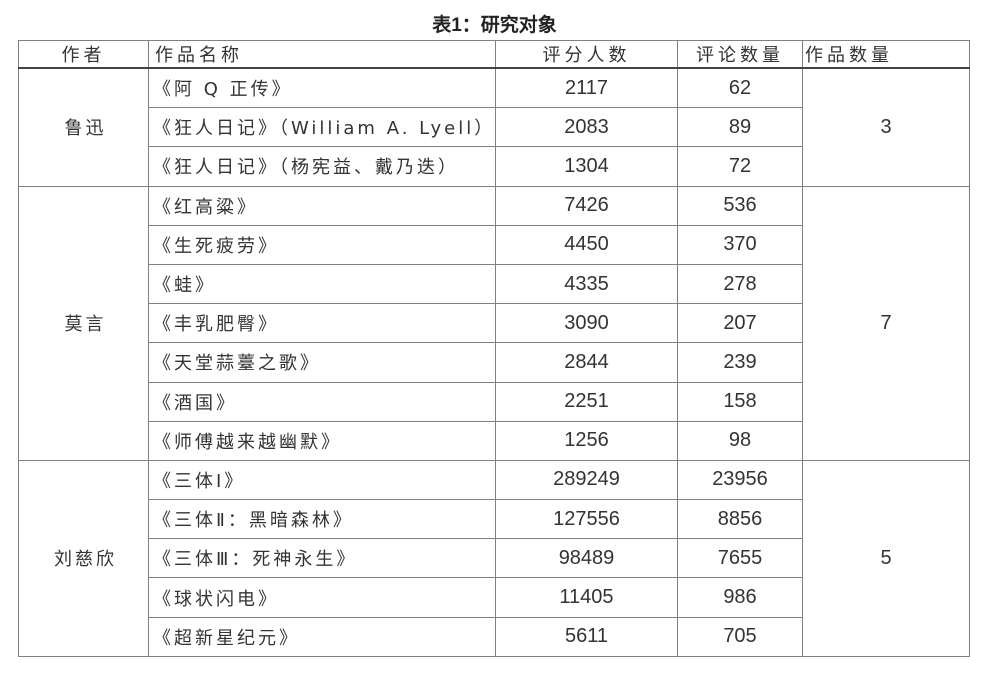 The height and width of the screenshot is (684, 989). I want to click on ratings-cell: 2083, so click(586, 127).